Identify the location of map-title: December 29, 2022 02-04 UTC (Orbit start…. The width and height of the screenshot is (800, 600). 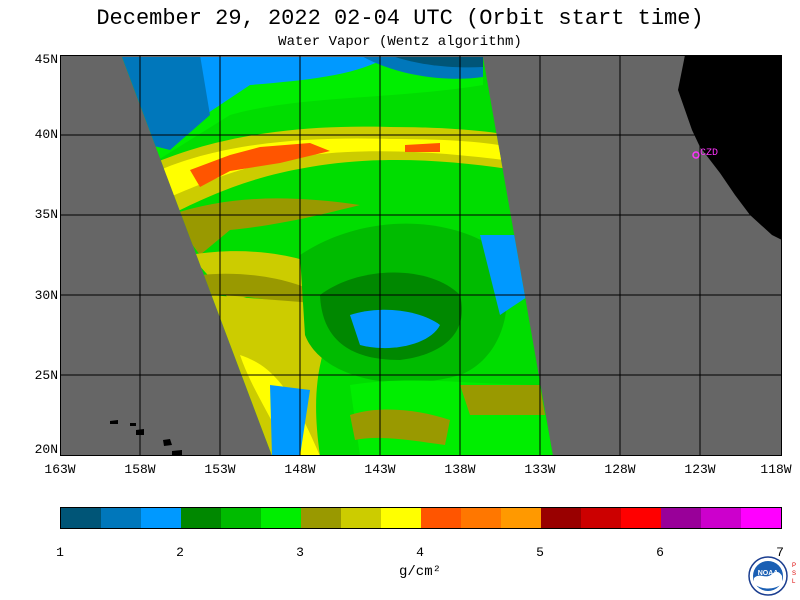
(400, 18).